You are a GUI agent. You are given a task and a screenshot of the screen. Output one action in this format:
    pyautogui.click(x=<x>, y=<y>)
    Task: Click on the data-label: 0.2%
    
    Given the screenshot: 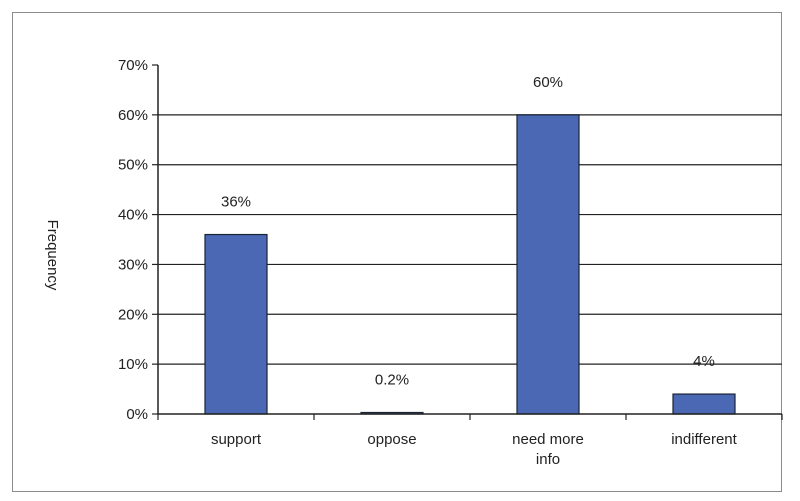 What is the action you would take?
    pyautogui.click(x=392, y=380)
    